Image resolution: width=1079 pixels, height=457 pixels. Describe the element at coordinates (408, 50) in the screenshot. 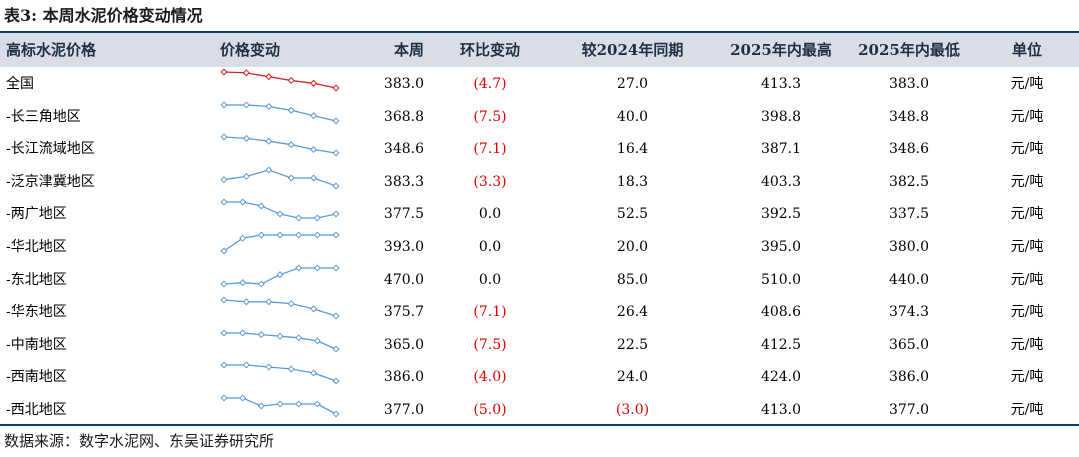

I see `header-price: 本周` at that location.